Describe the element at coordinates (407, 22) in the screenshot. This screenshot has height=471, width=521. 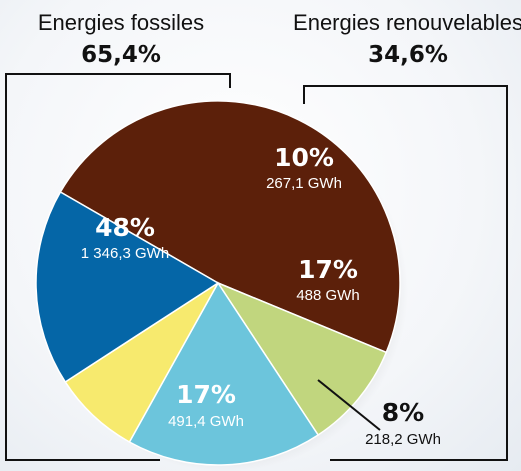
I see `renewable-group-title: Energies renouvelables` at that location.